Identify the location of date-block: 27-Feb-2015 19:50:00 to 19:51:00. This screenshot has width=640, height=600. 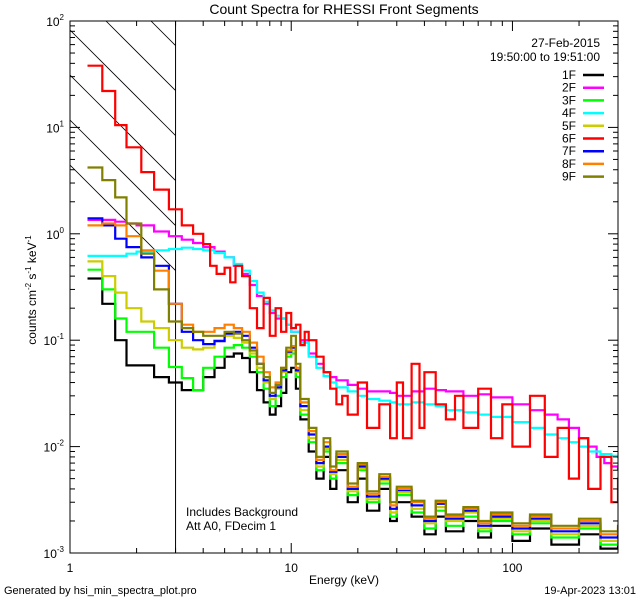
(545, 50).